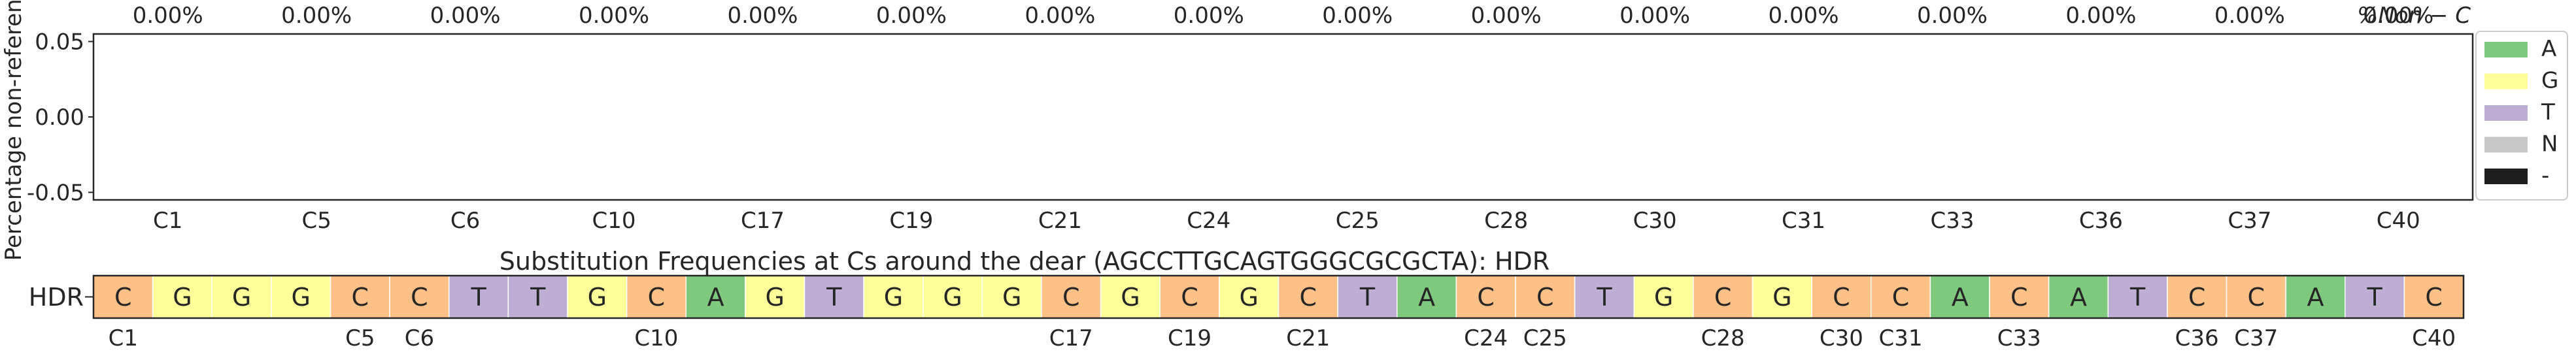  Describe the element at coordinates (2019, 338) in the screenshot. I see `c-position-label-C33: C33` at that location.